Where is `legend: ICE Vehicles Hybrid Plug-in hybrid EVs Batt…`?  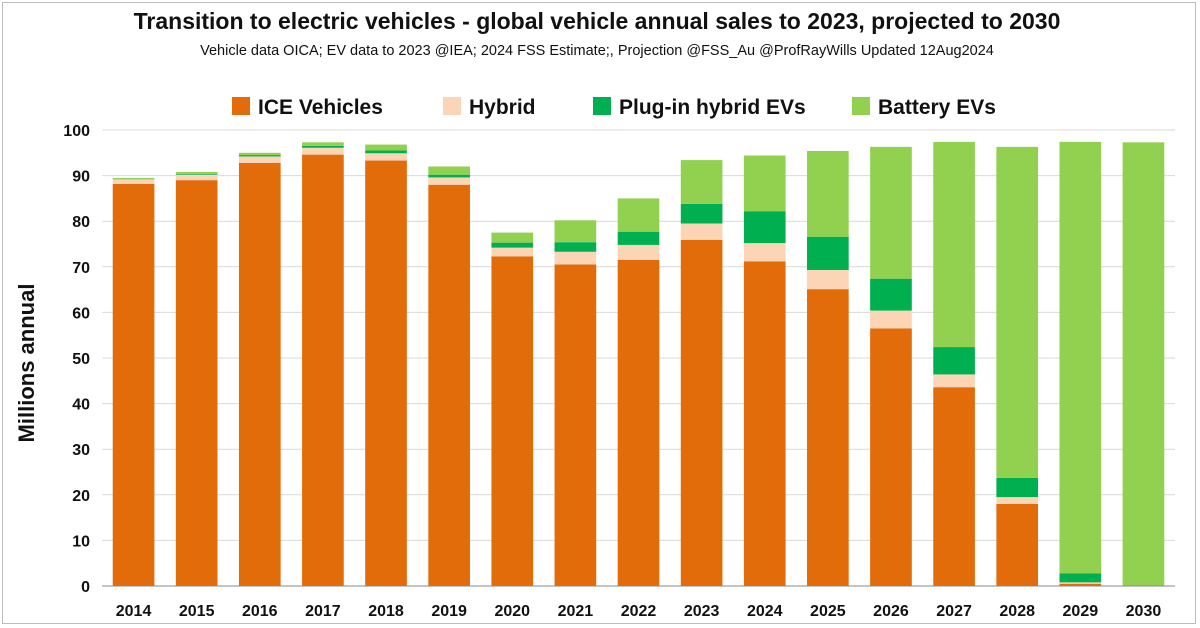
legend: ICE Vehicles Hybrid Plug-in hybrid EVs Batt… is located at coordinates (614, 107).